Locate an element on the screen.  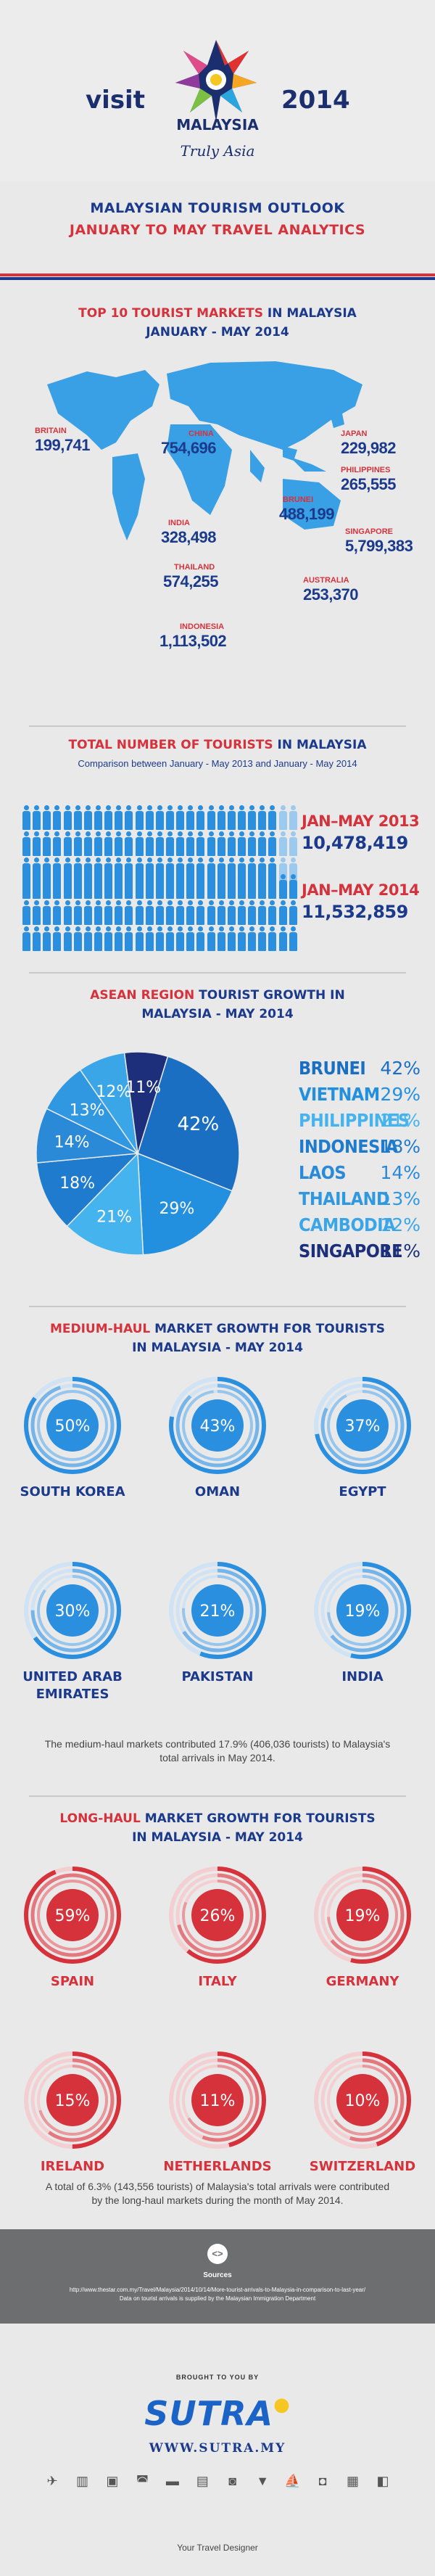
ring-chart: 19% is located at coordinates (363, 1610).